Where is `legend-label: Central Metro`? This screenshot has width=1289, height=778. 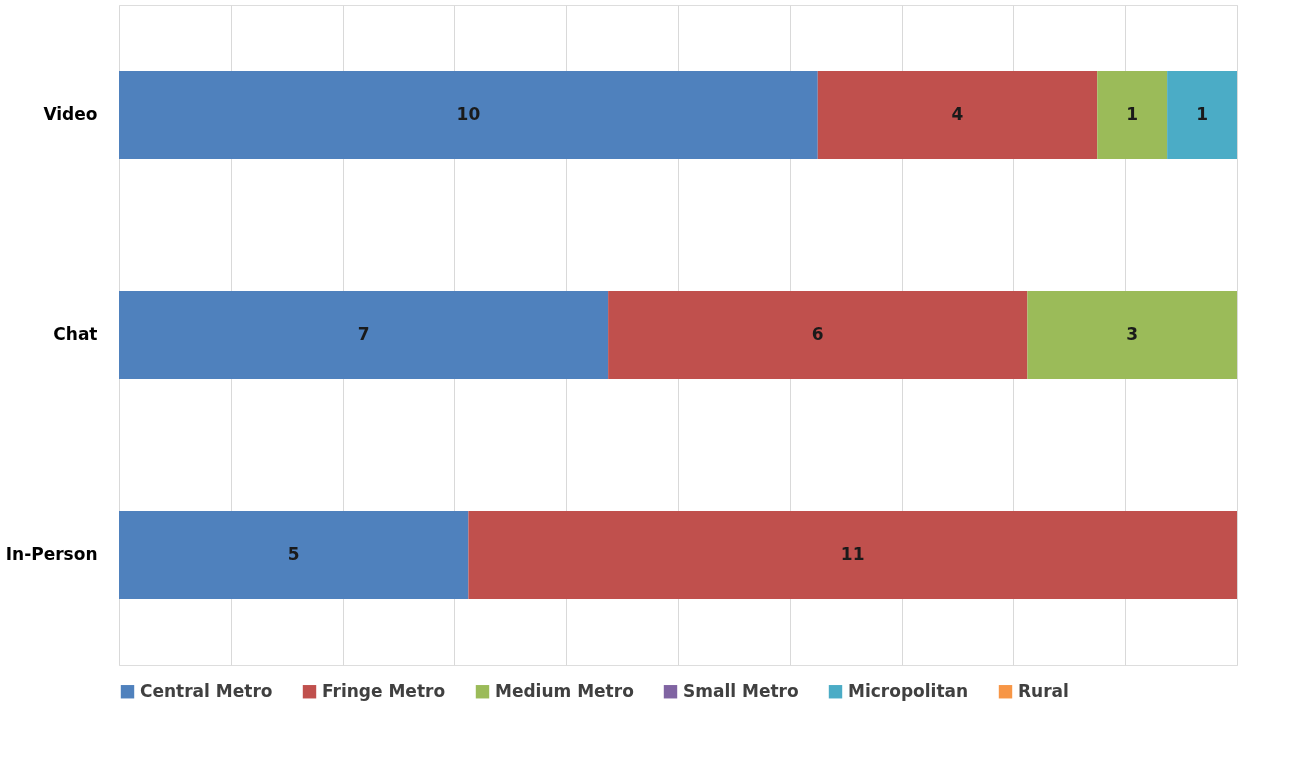
legend-label: Central Metro is located at coordinates (206, 690).